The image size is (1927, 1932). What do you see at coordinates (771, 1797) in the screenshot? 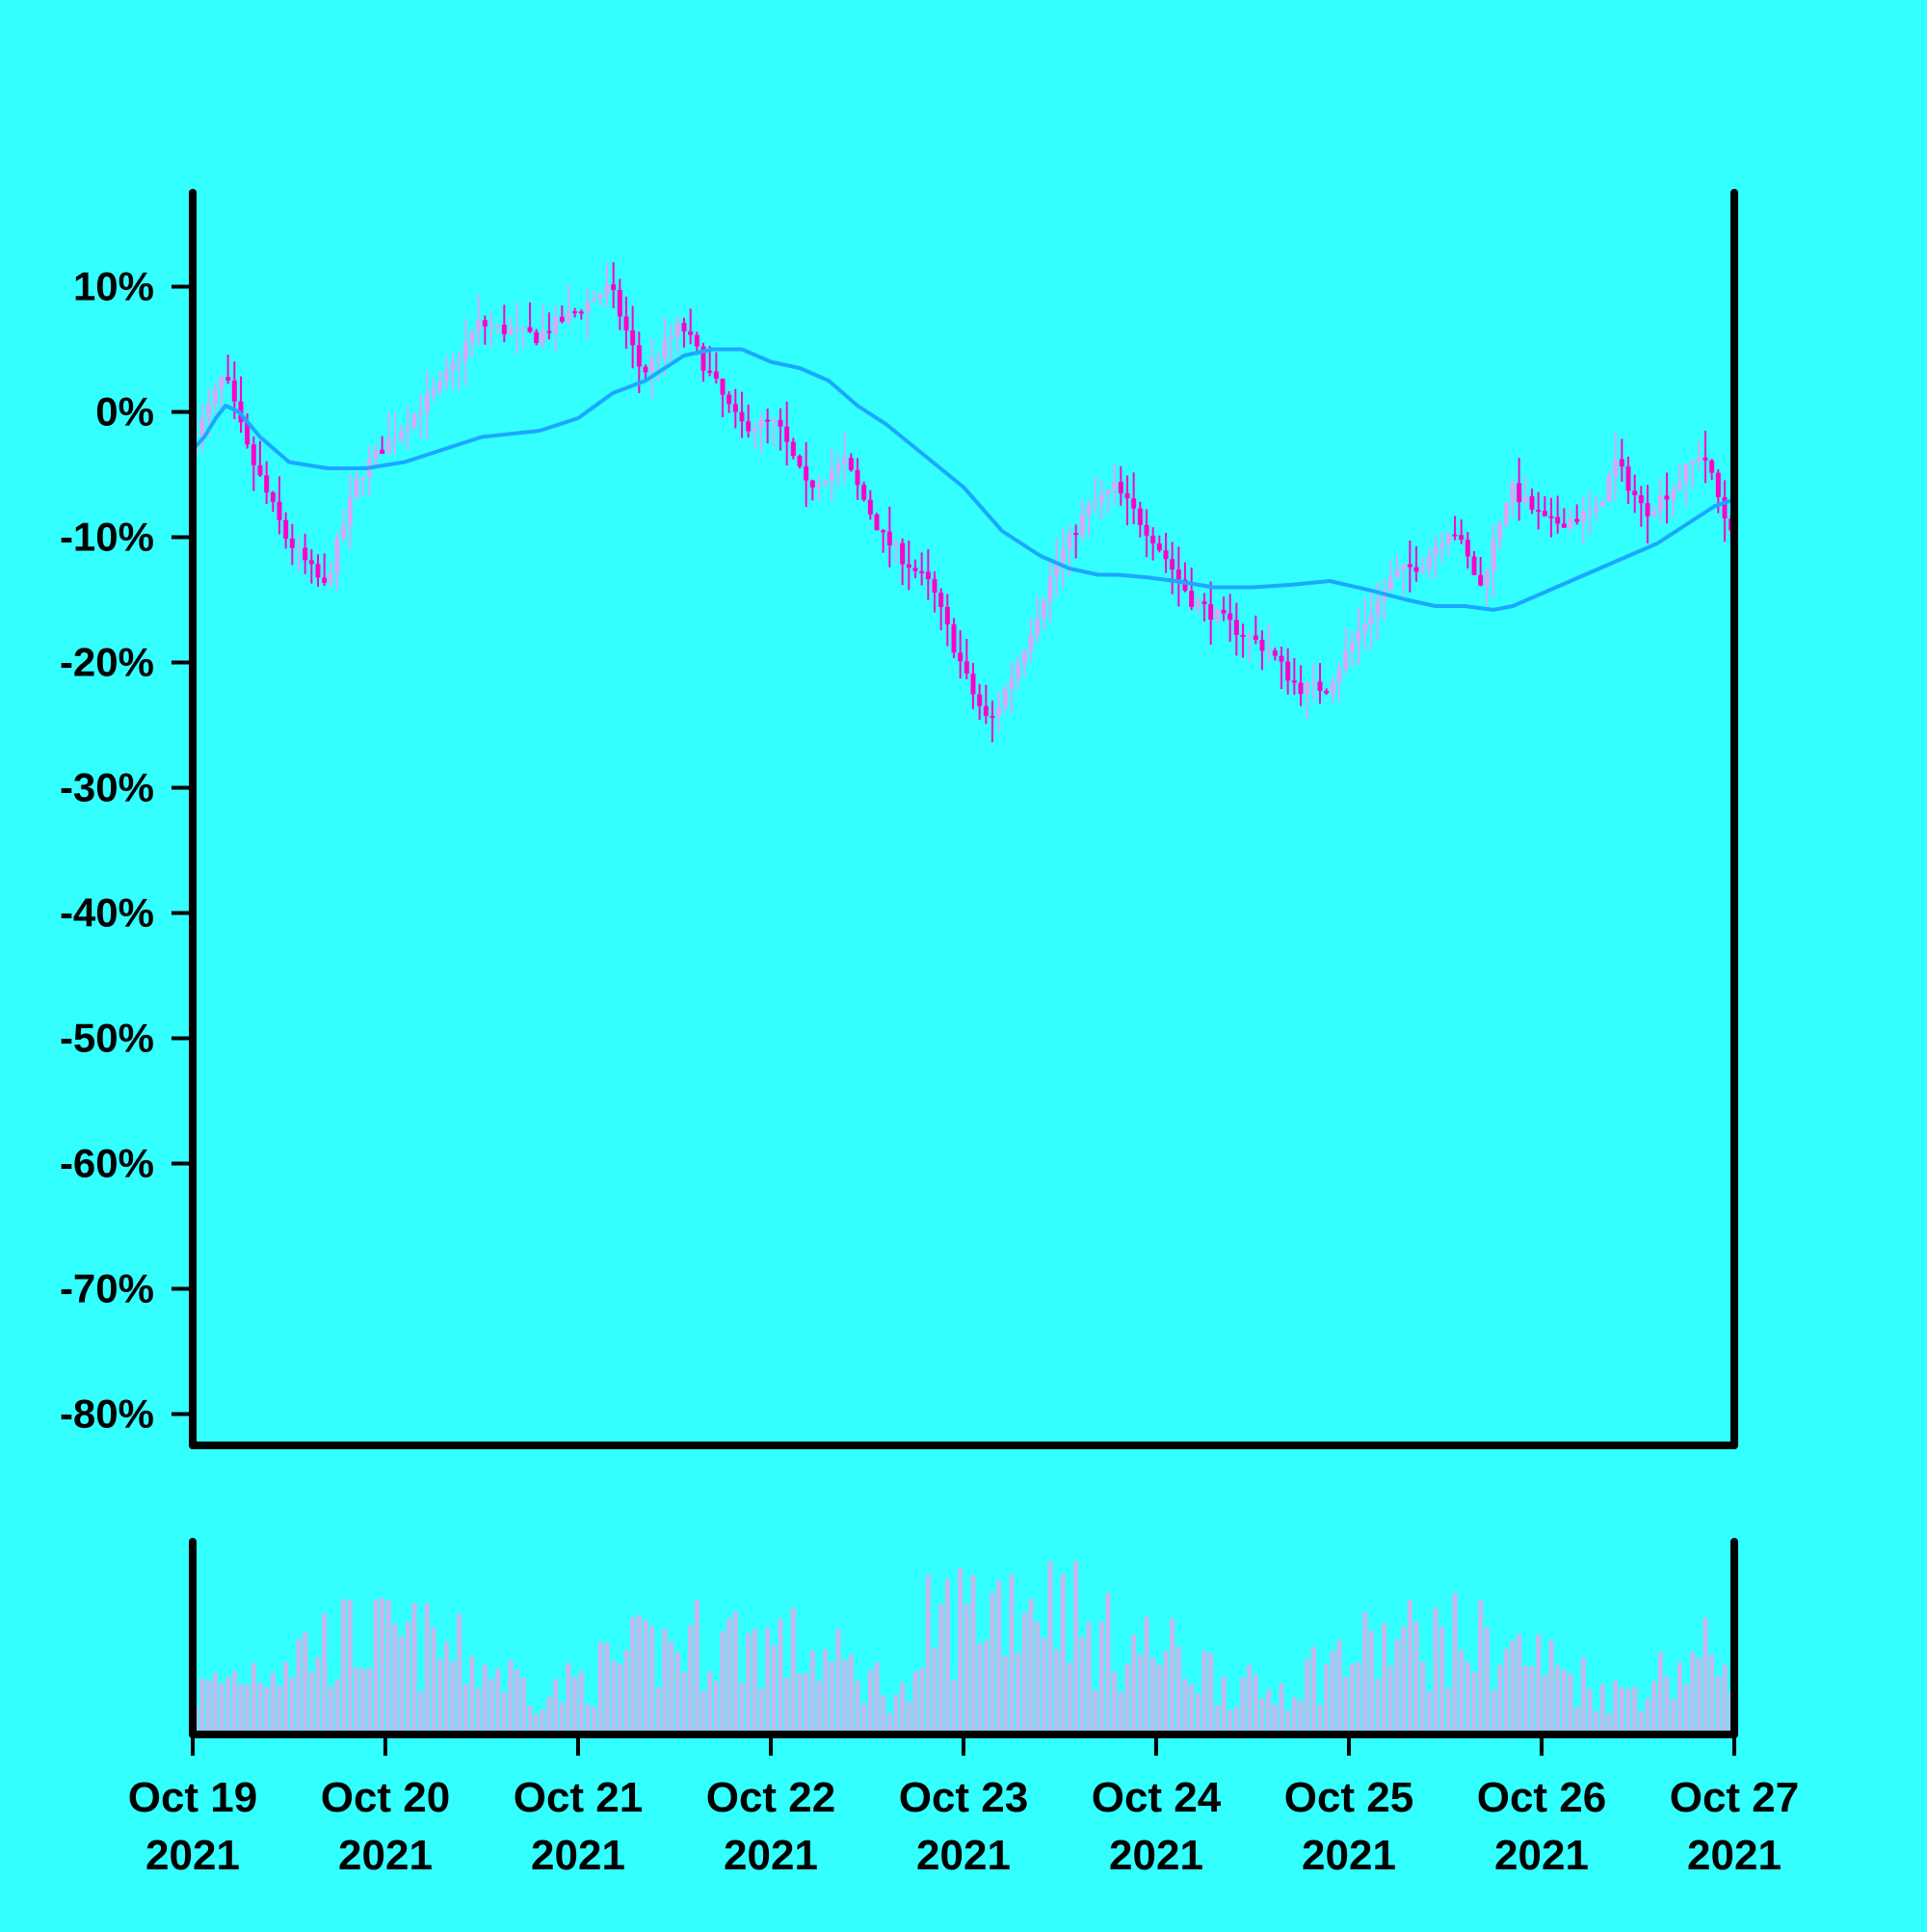
I see `x-tick-label-month-day: Oct 22` at bounding box center [771, 1797].